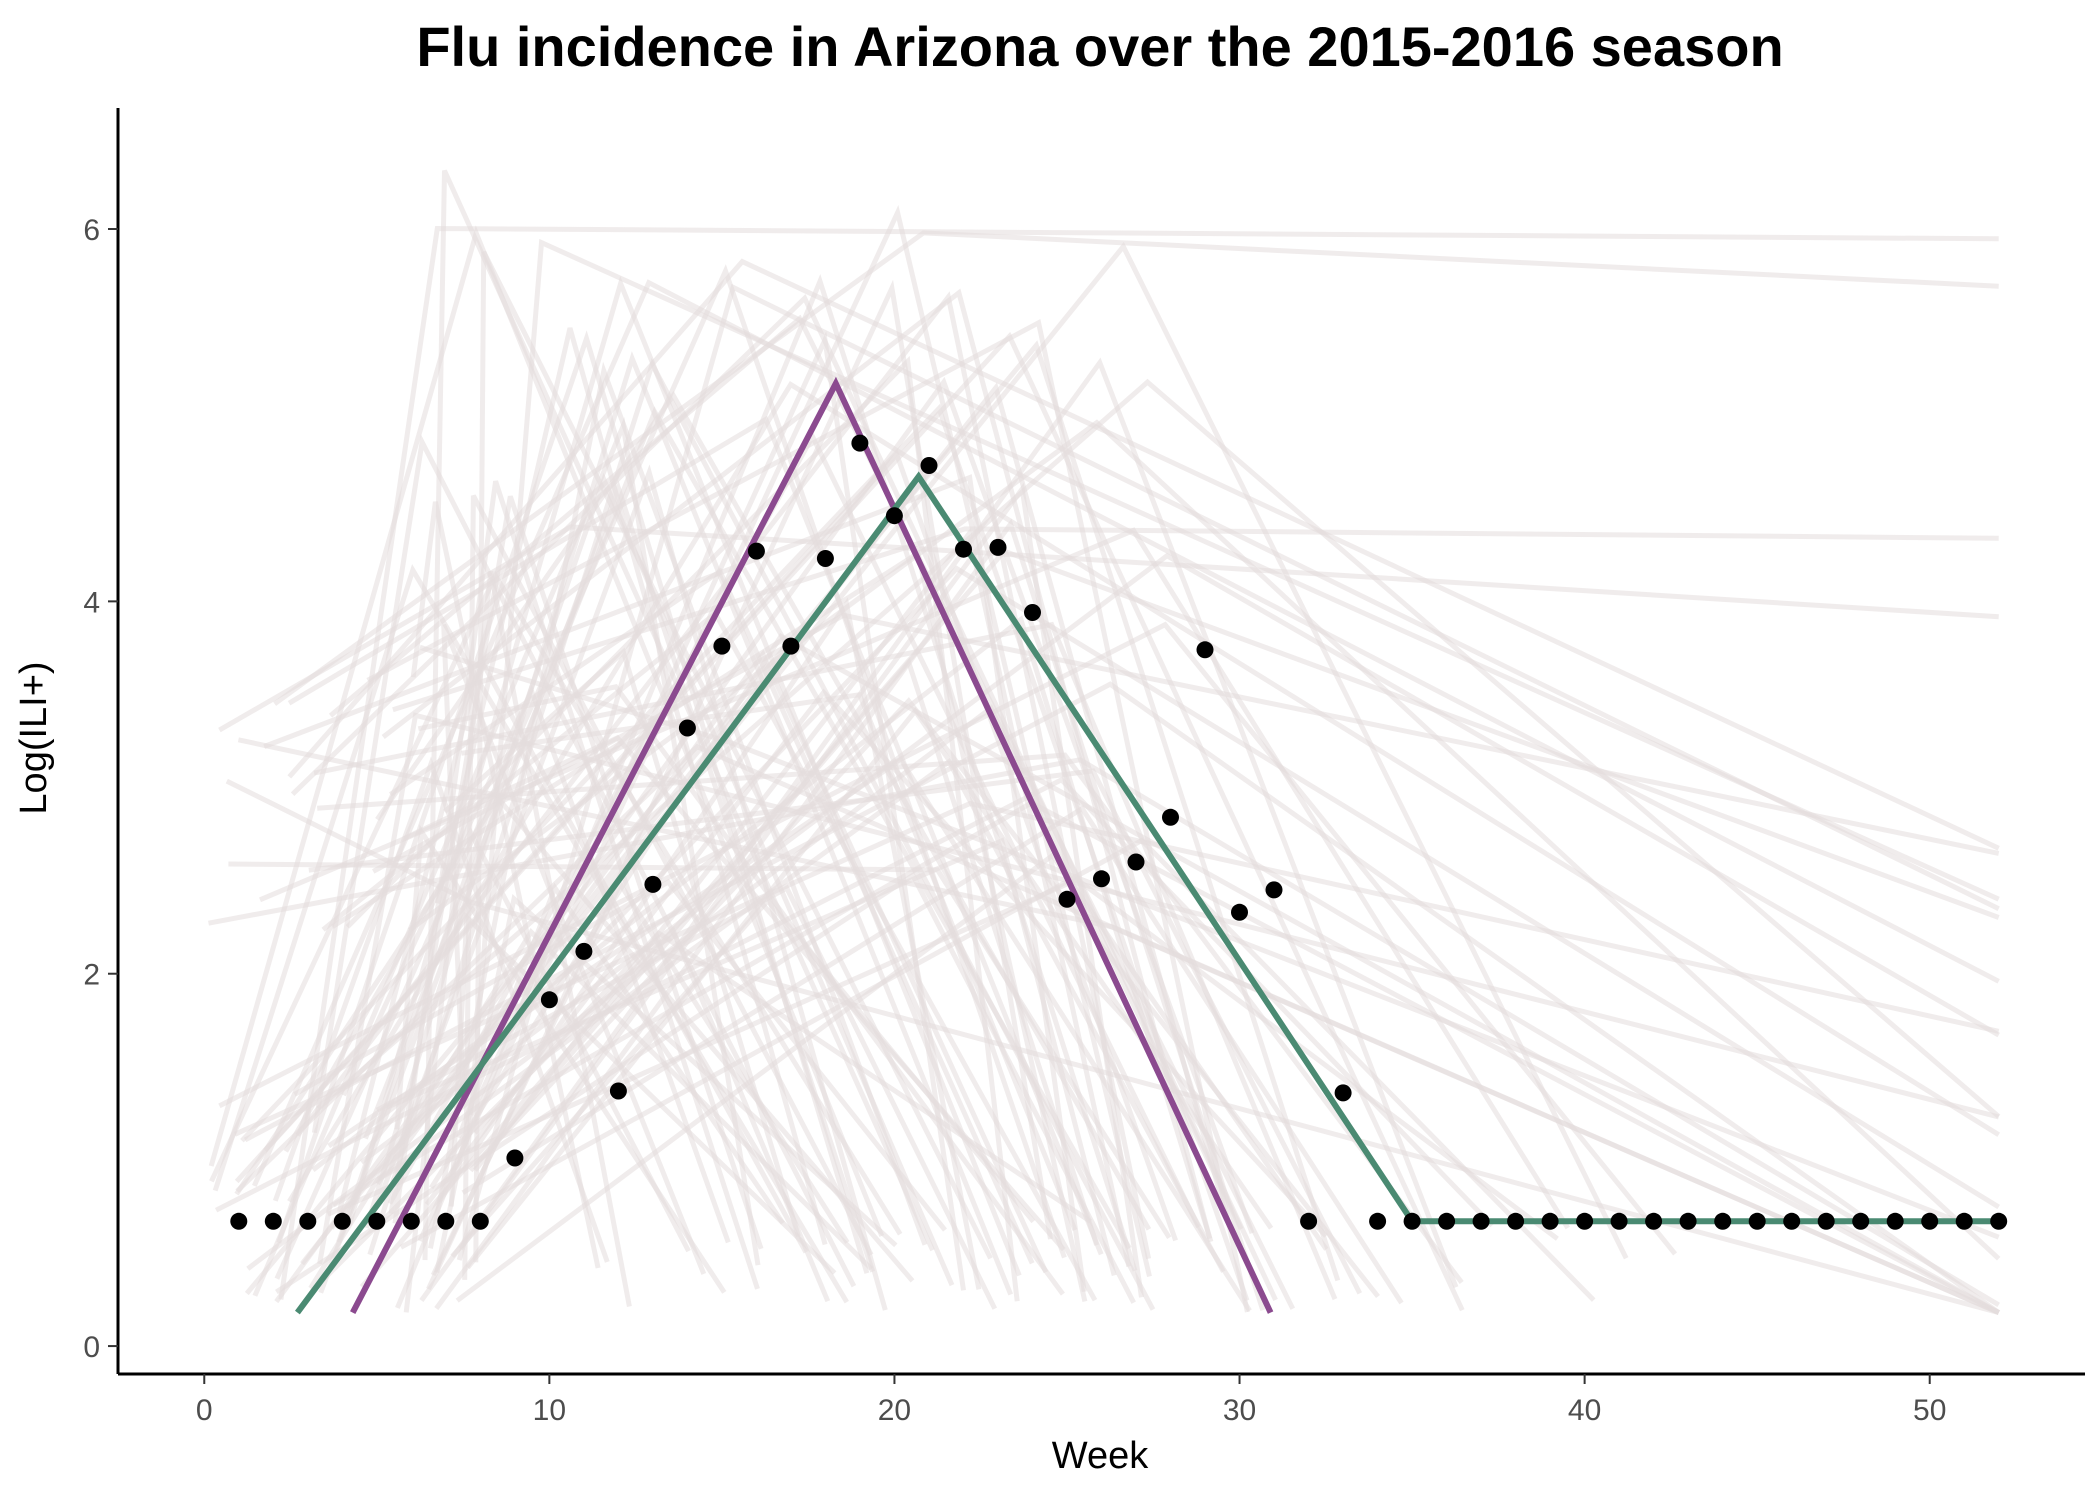  I want to click on y-axis-ticks: 0 2 4 6, so click(100, 789).